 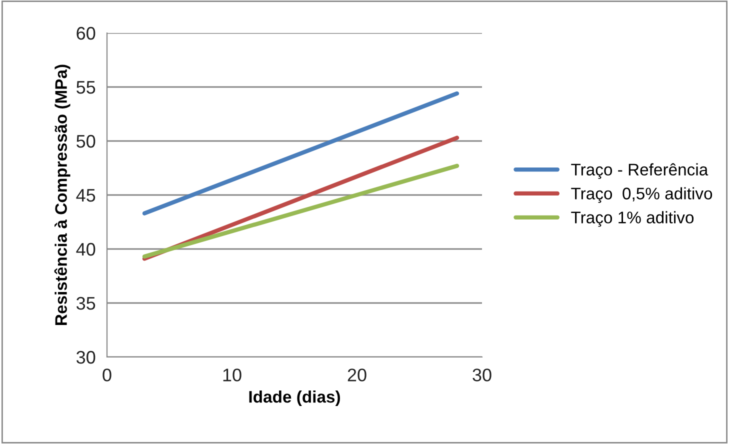 I want to click on x-tick-label: 20, so click(x=357, y=375).